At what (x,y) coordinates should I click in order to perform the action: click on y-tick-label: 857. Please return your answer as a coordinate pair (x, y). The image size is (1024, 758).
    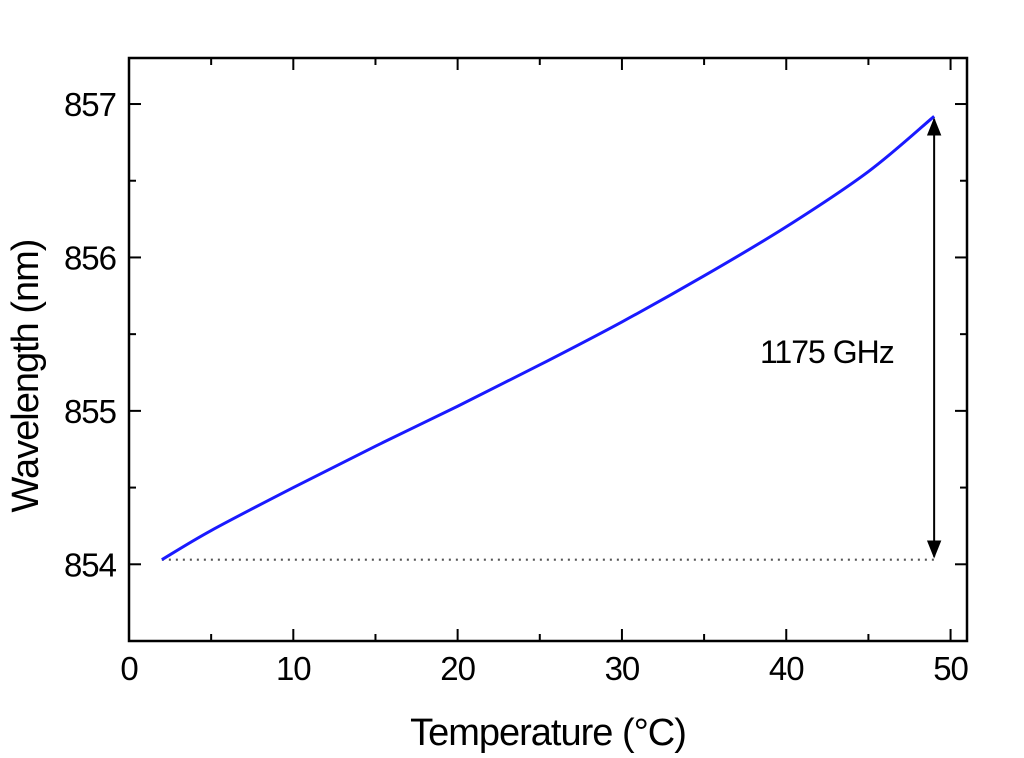
    Looking at the image, I should click on (90, 104).